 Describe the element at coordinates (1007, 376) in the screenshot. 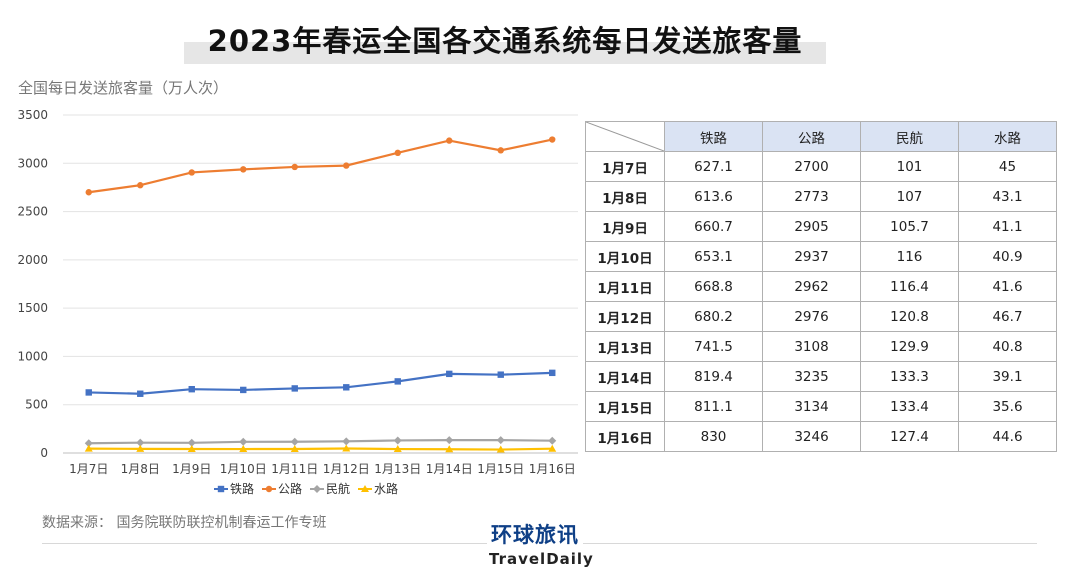

I see `table-cell: 39.1` at that location.